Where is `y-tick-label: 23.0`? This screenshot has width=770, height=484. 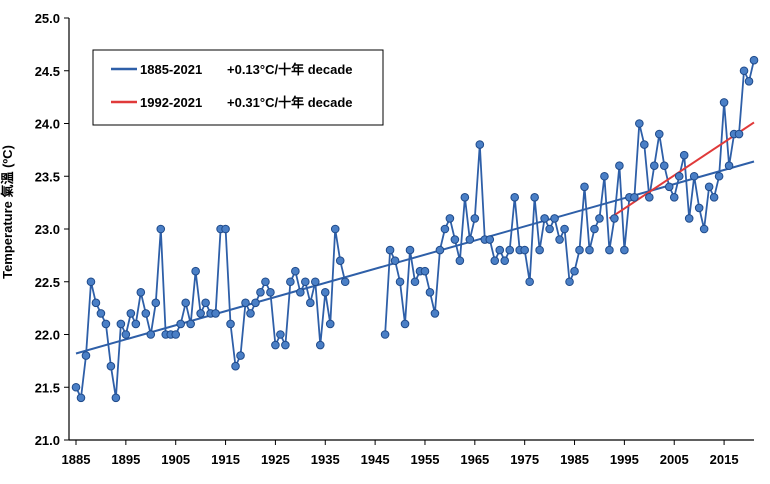 y-tick-label: 23.0 is located at coordinates (47, 229).